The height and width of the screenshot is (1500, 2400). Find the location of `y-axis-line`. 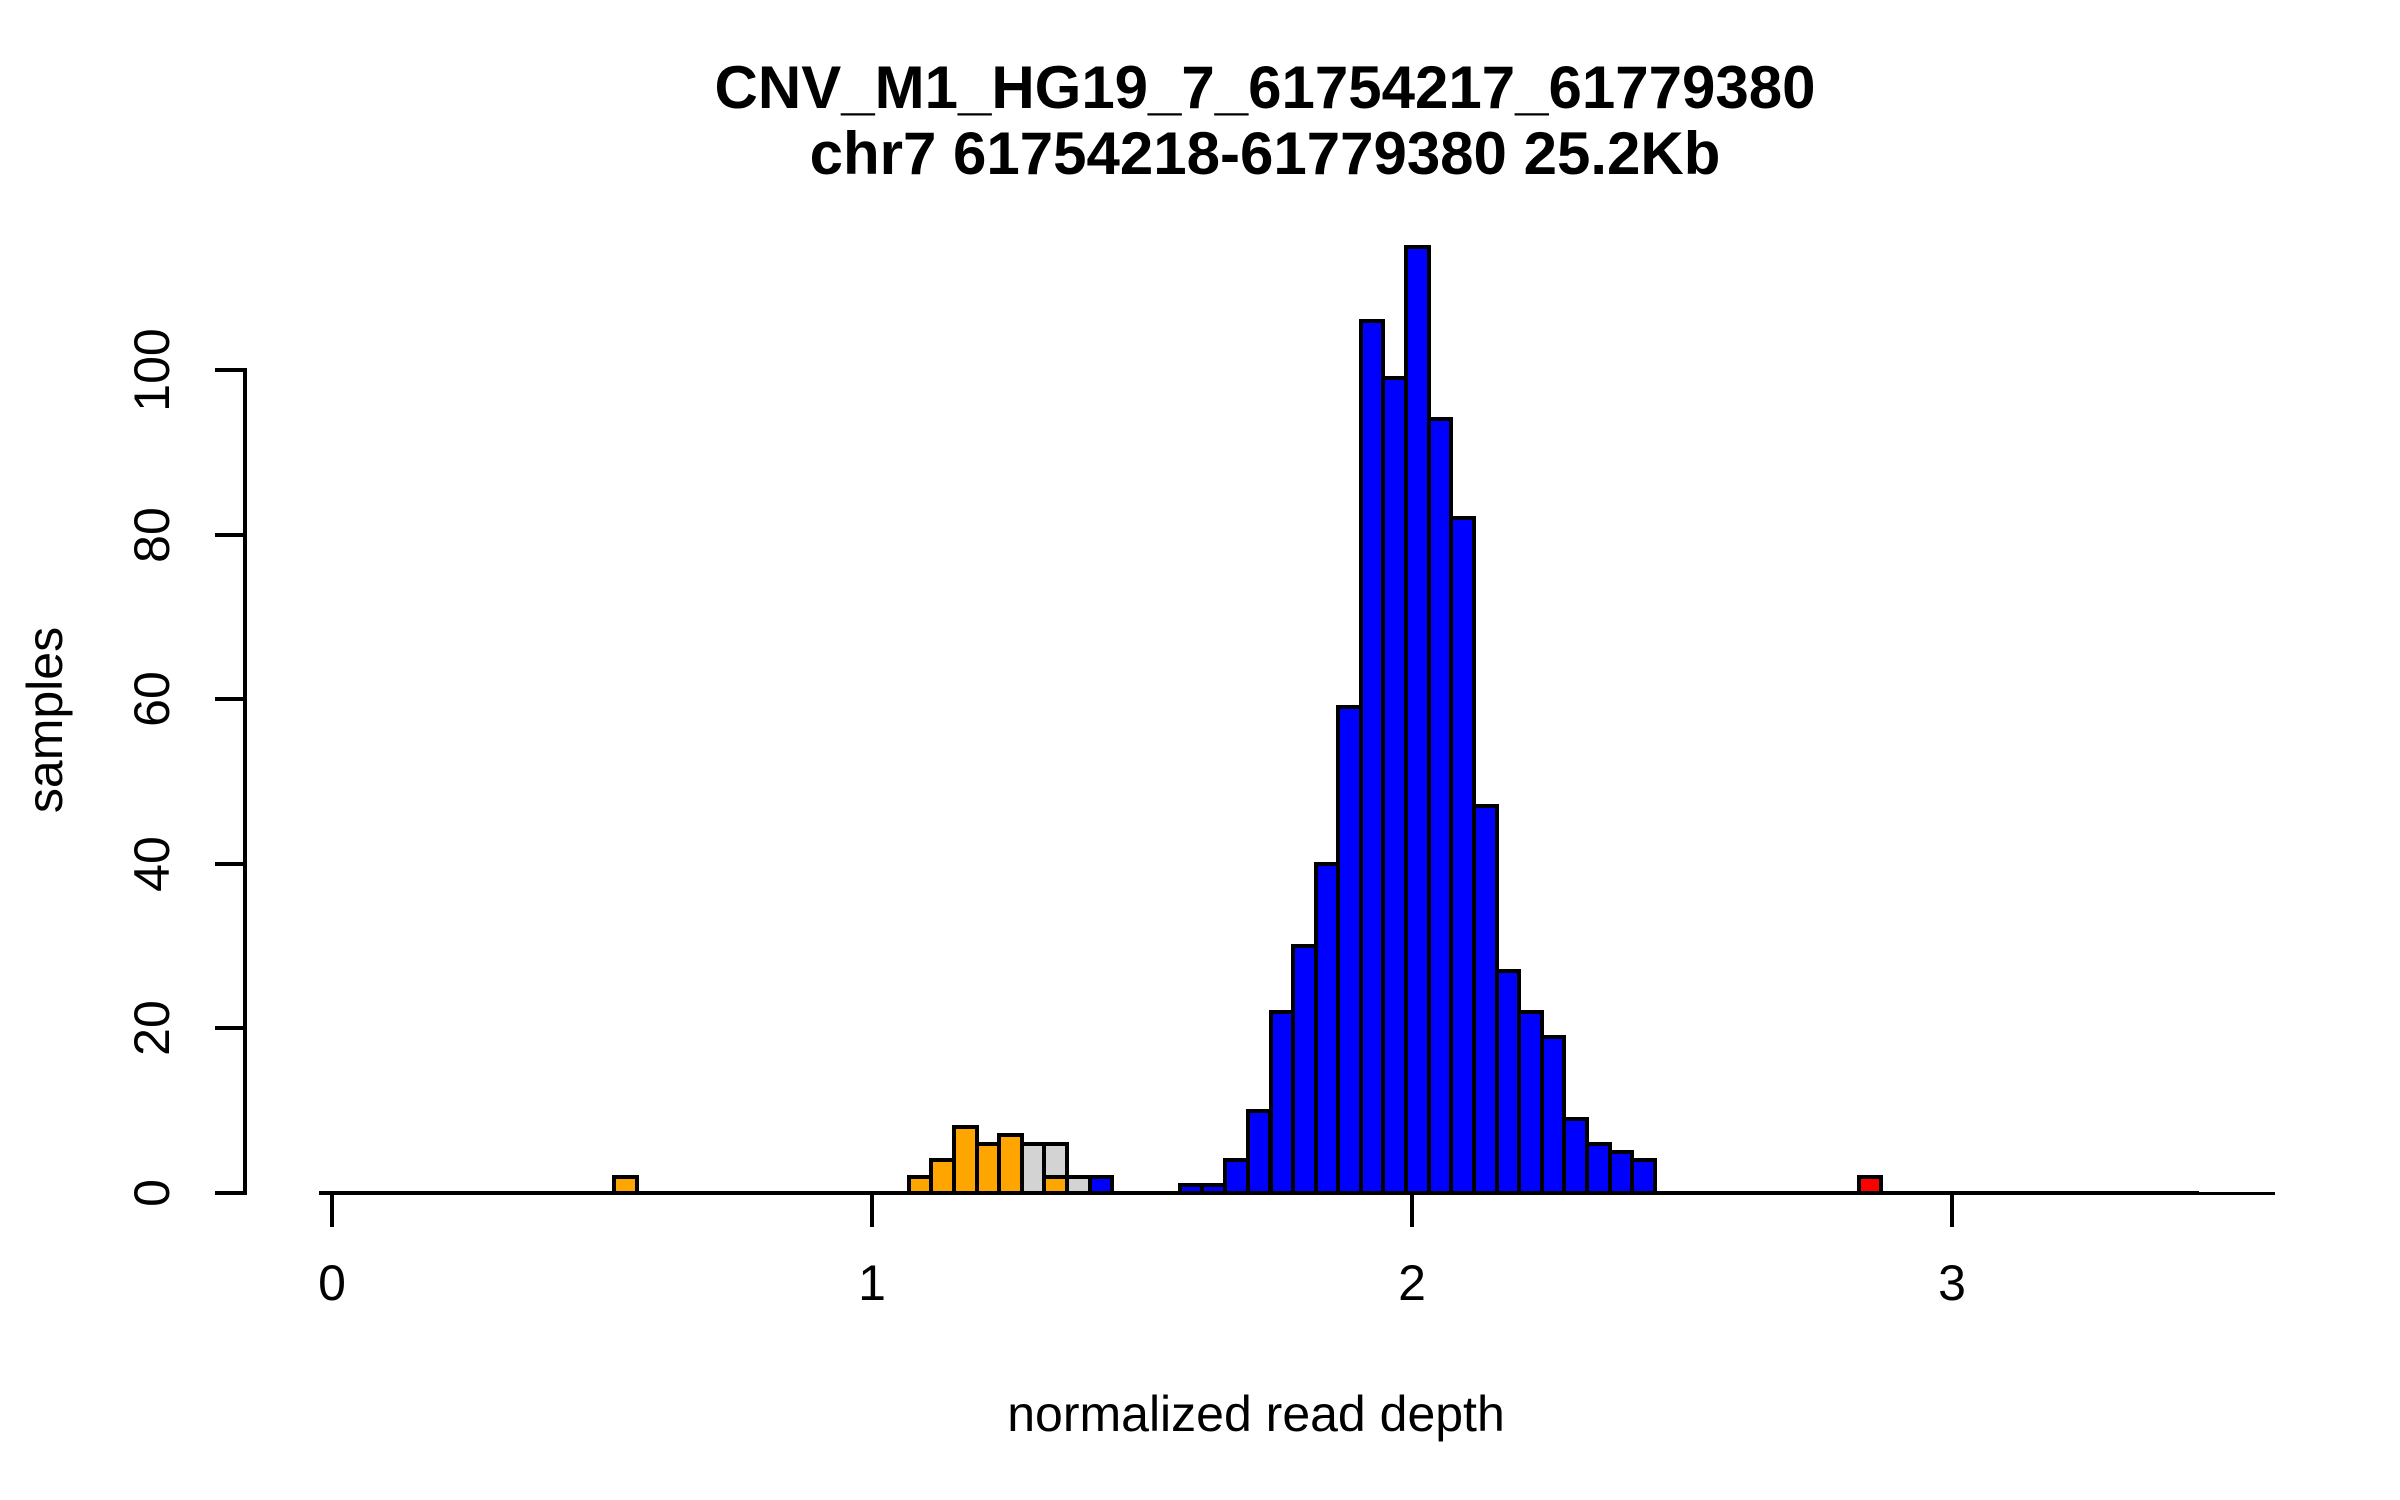

y-axis-line is located at coordinates (245, 781).